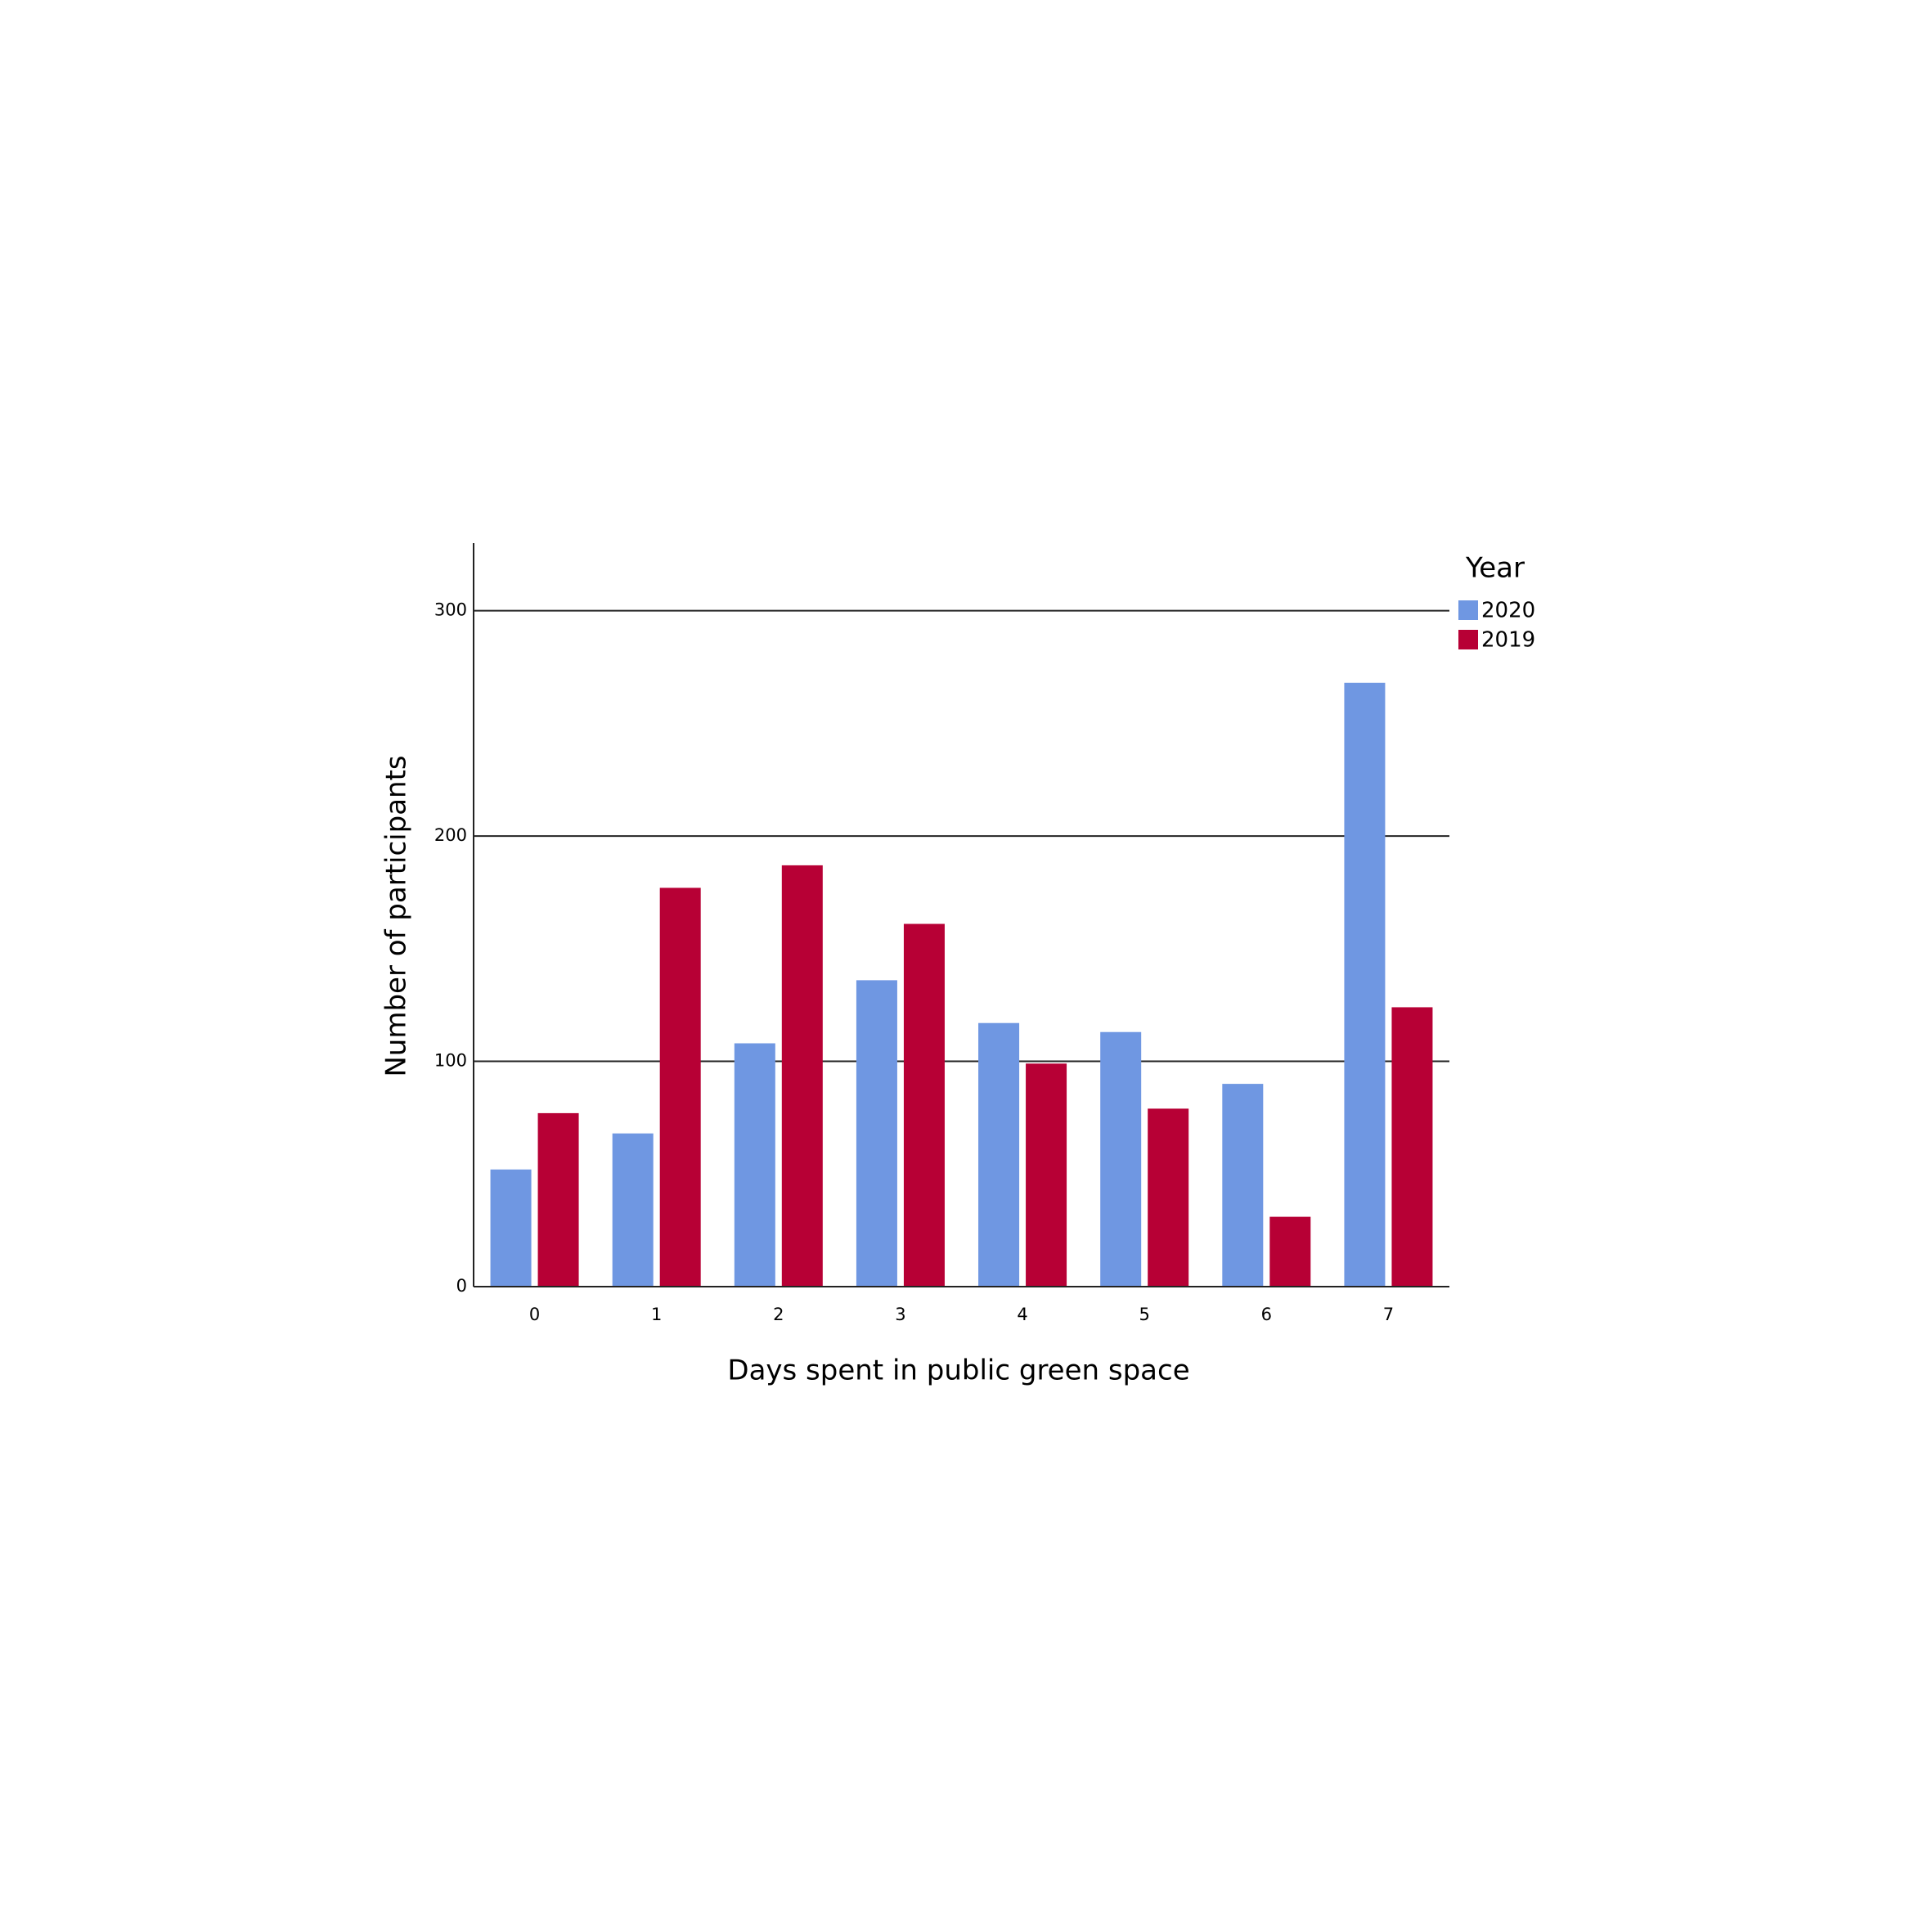  What do you see at coordinates (534, 1314) in the screenshot?
I see `x-tick-label: 0` at bounding box center [534, 1314].